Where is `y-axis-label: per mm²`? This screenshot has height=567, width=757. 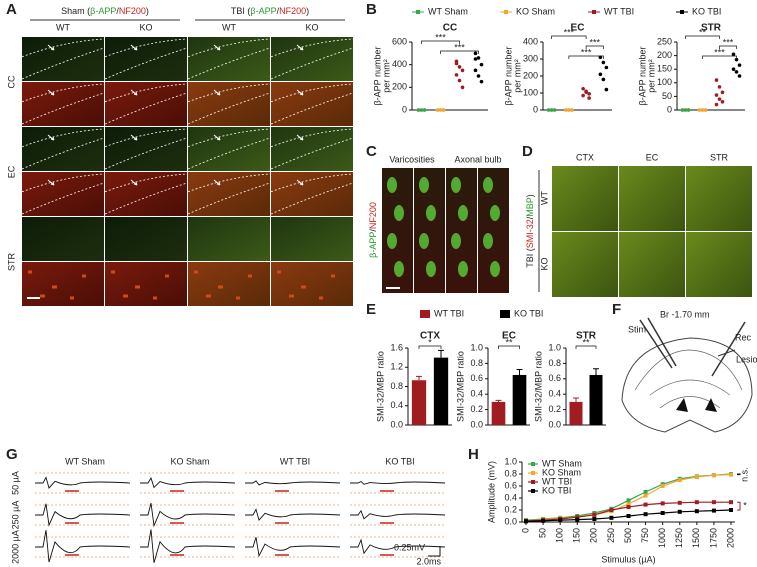
y-axis-label: per mm² is located at coordinates (386, 76).